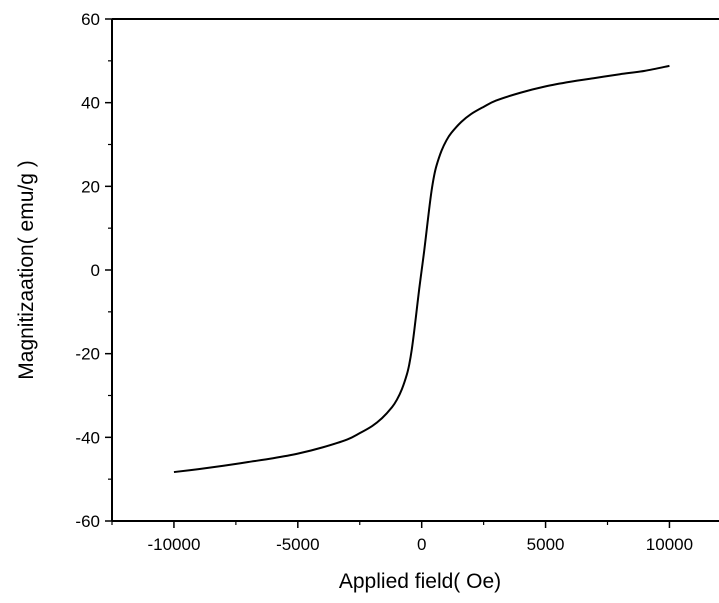  I want to click on y-tick-label: -60, so click(87, 521).